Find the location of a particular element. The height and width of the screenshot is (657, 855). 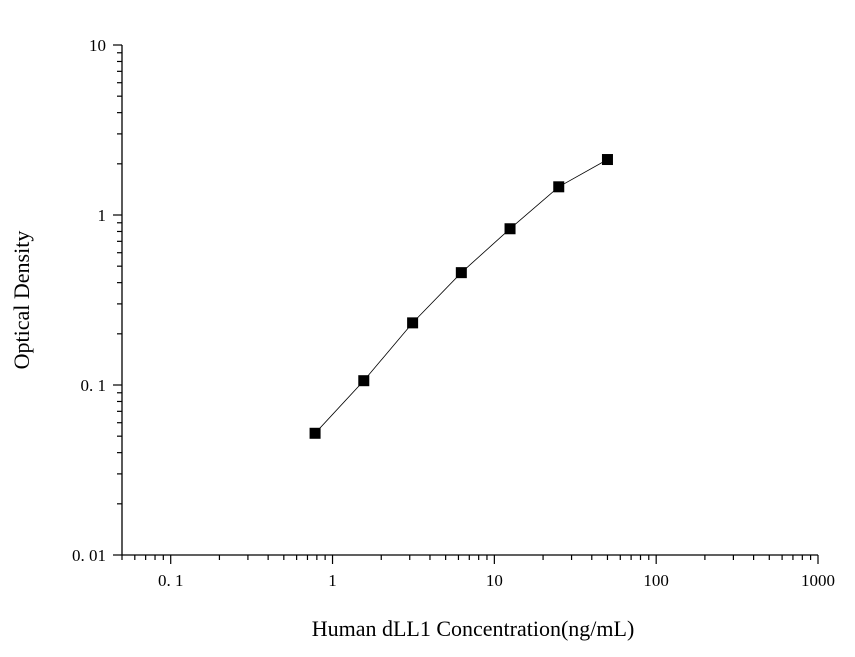

x-axis-ticks is located at coordinates (470, 559).